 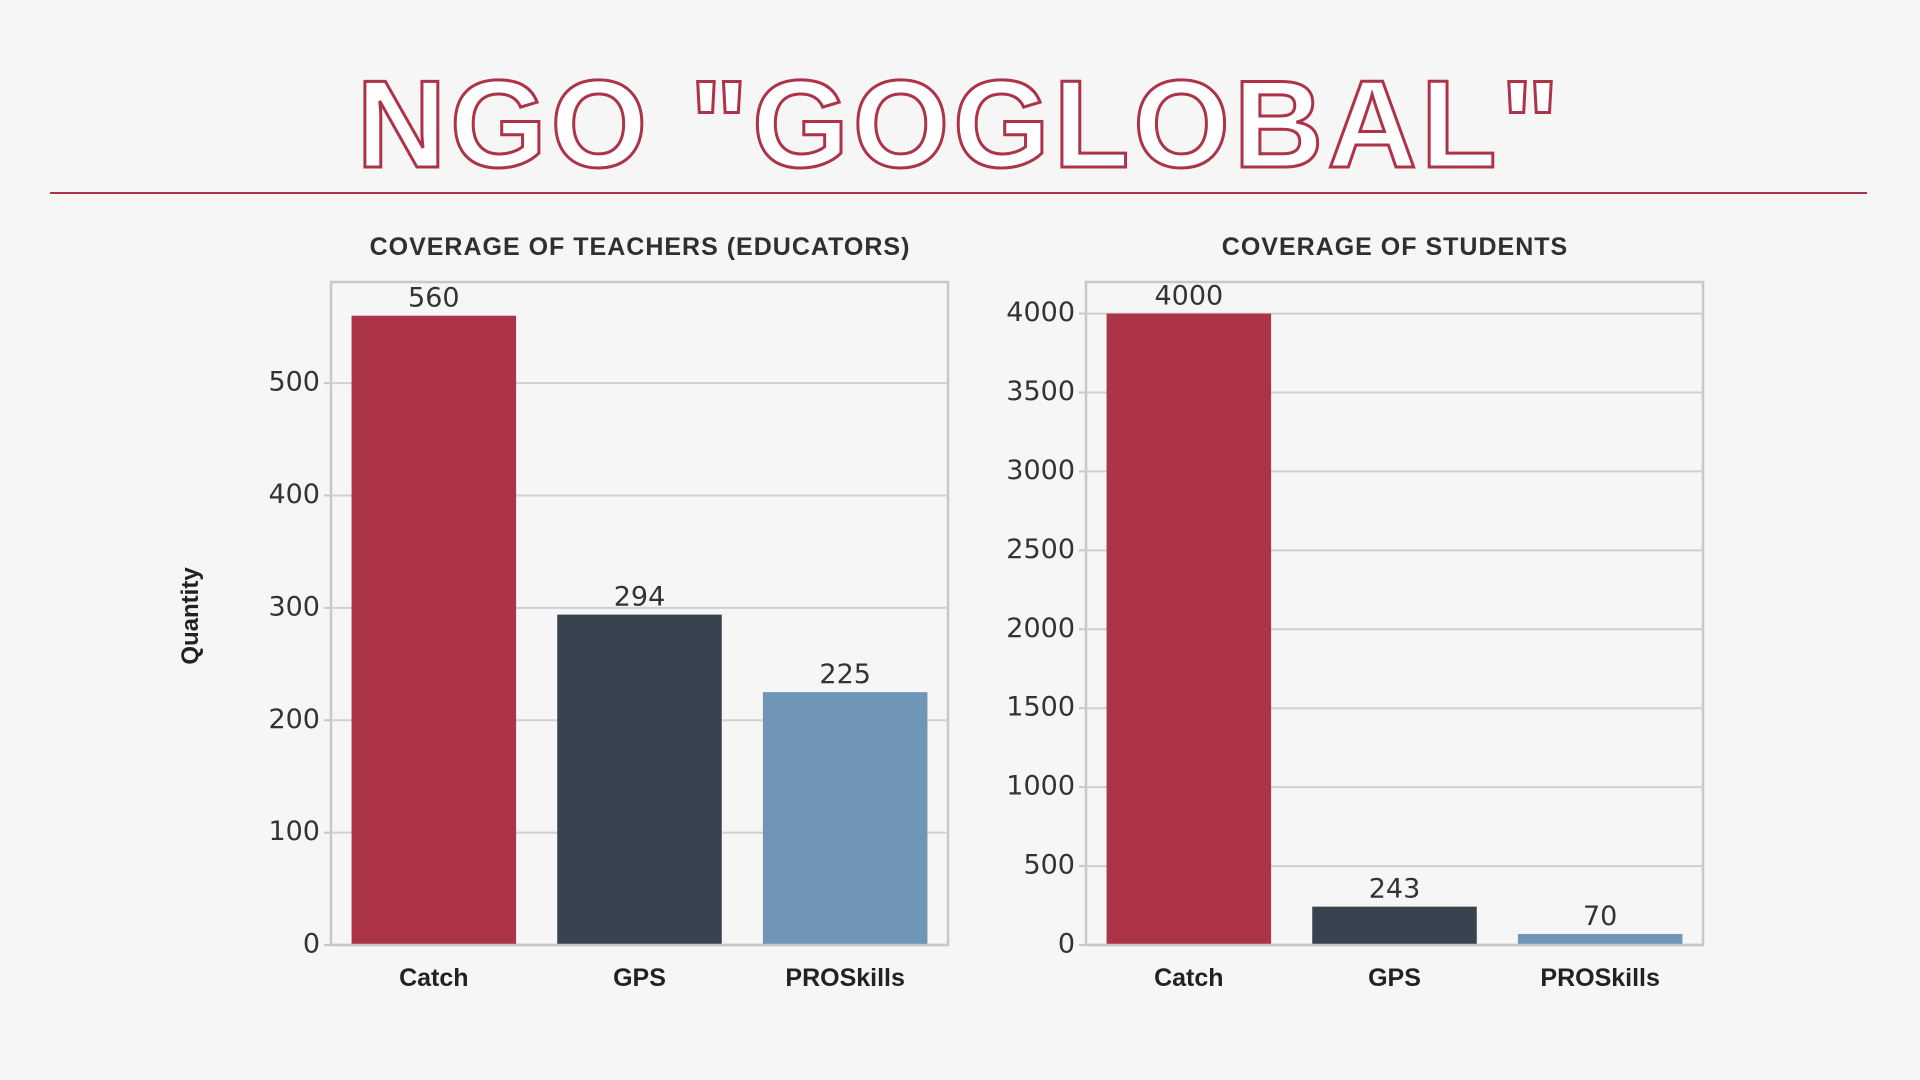 I want to click on students-y-tick-label: 0, so click(x=1066, y=944).